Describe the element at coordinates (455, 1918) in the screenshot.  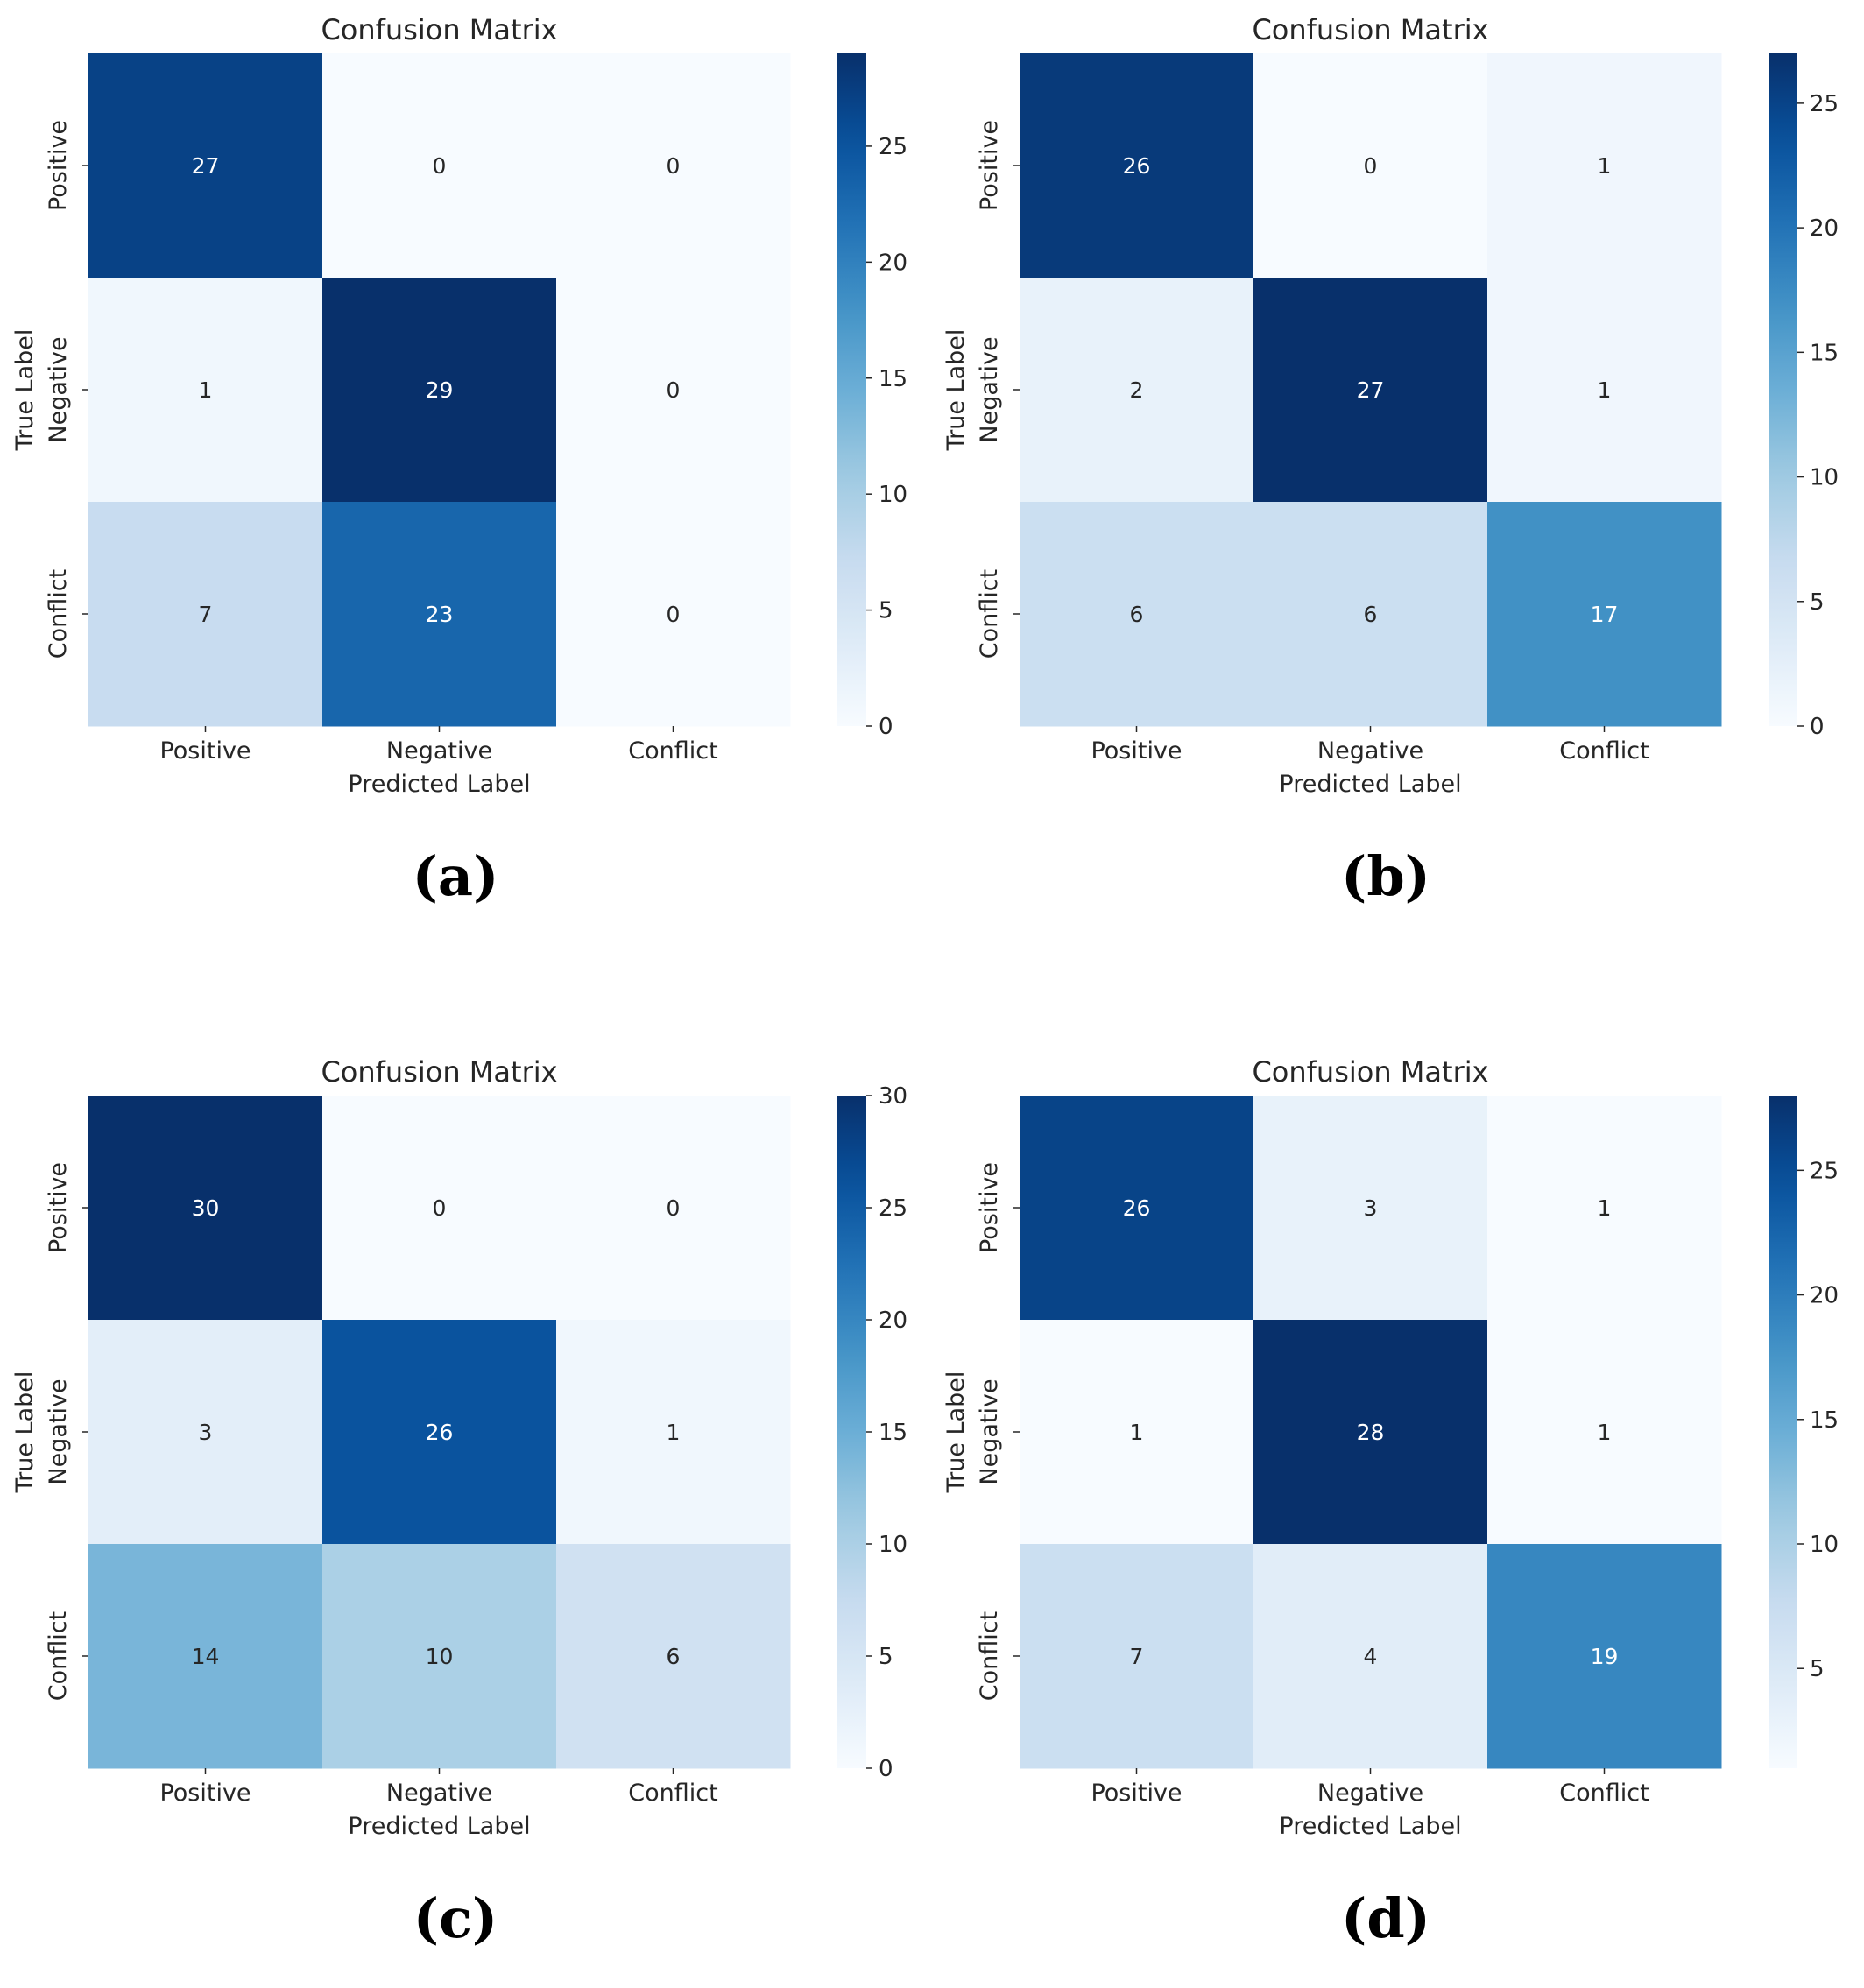
I see `panel-caption: (c)` at that location.